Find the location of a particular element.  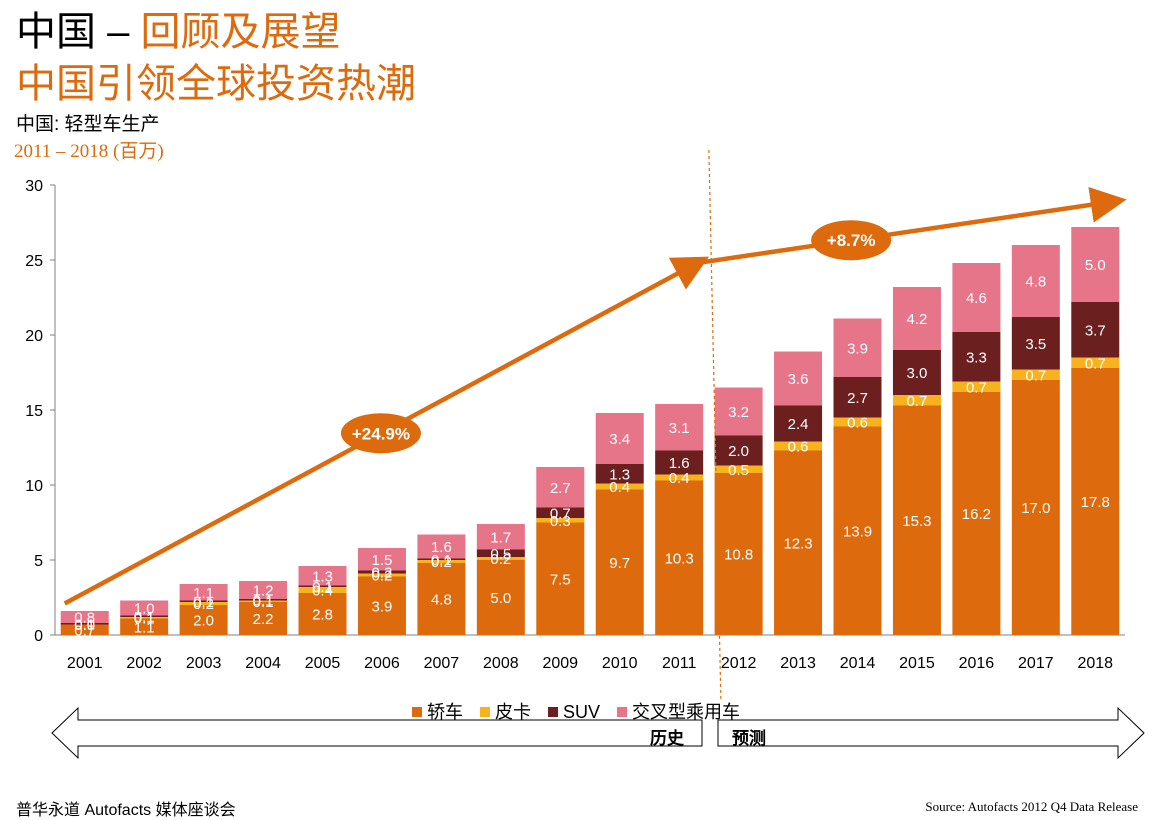

footer-source: Source: Autofacts 2012 Q4 Data Release is located at coordinates (1031, 806).